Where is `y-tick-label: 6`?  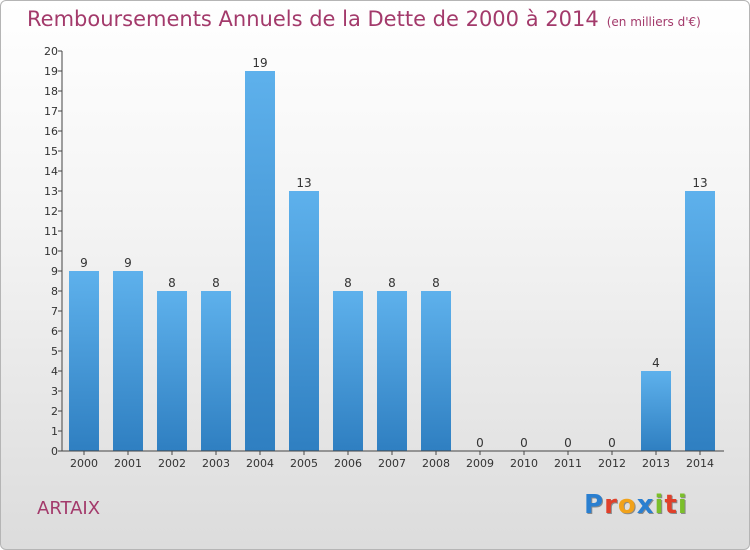 y-tick-label: 6 is located at coordinates (54, 331).